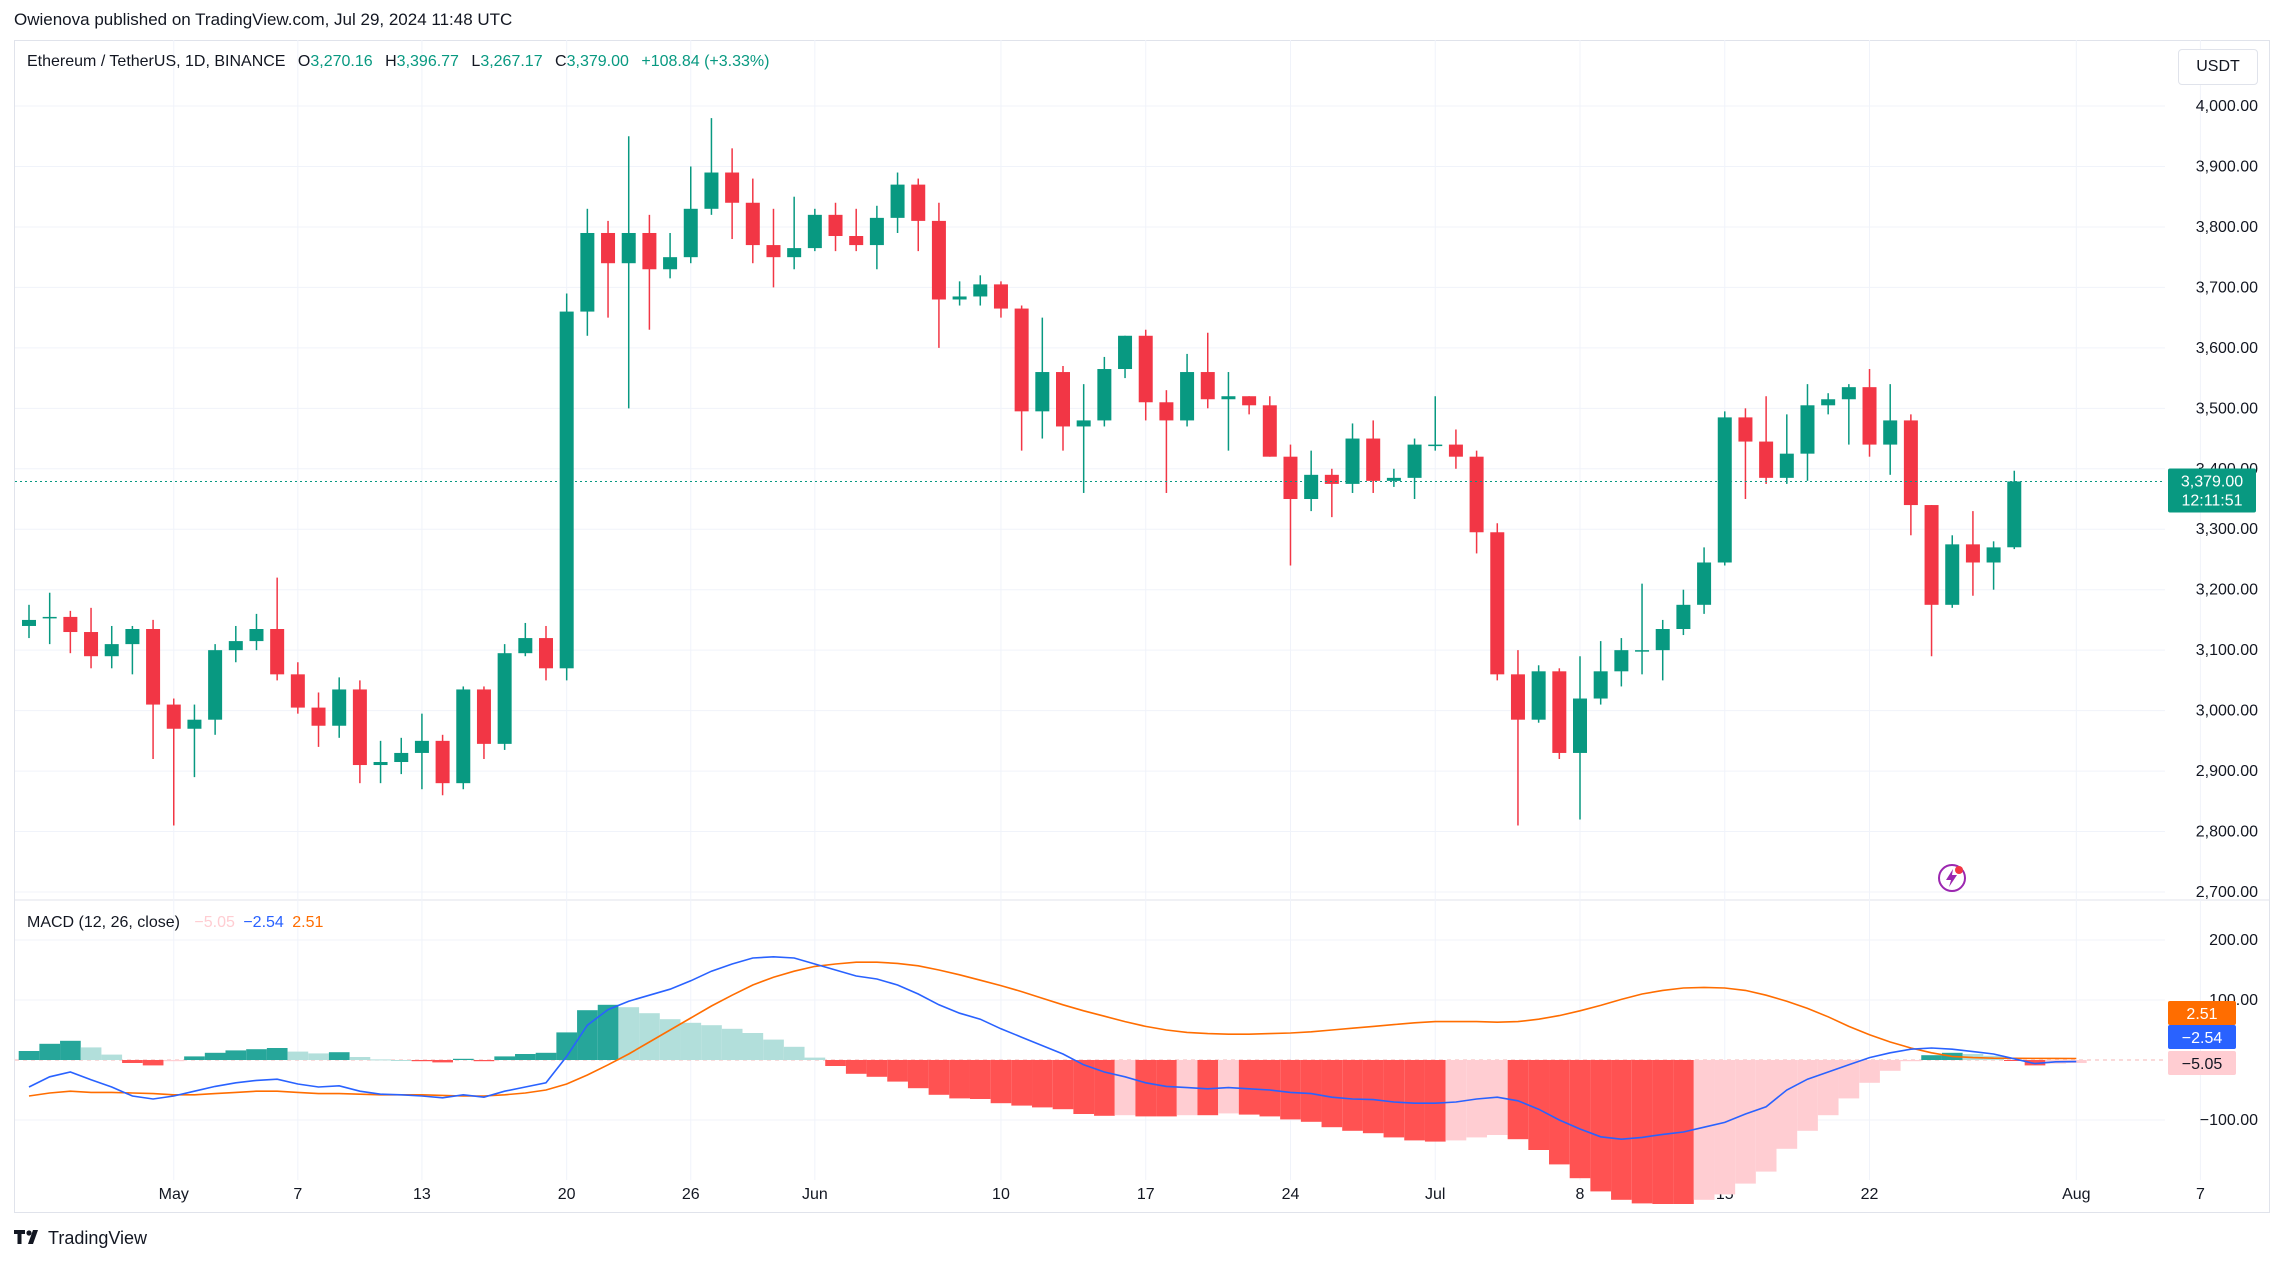  What do you see at coordinates (341, 61) in the screenshot?
I see `open-value: 3,270.16` at bounding box center [341, 61].